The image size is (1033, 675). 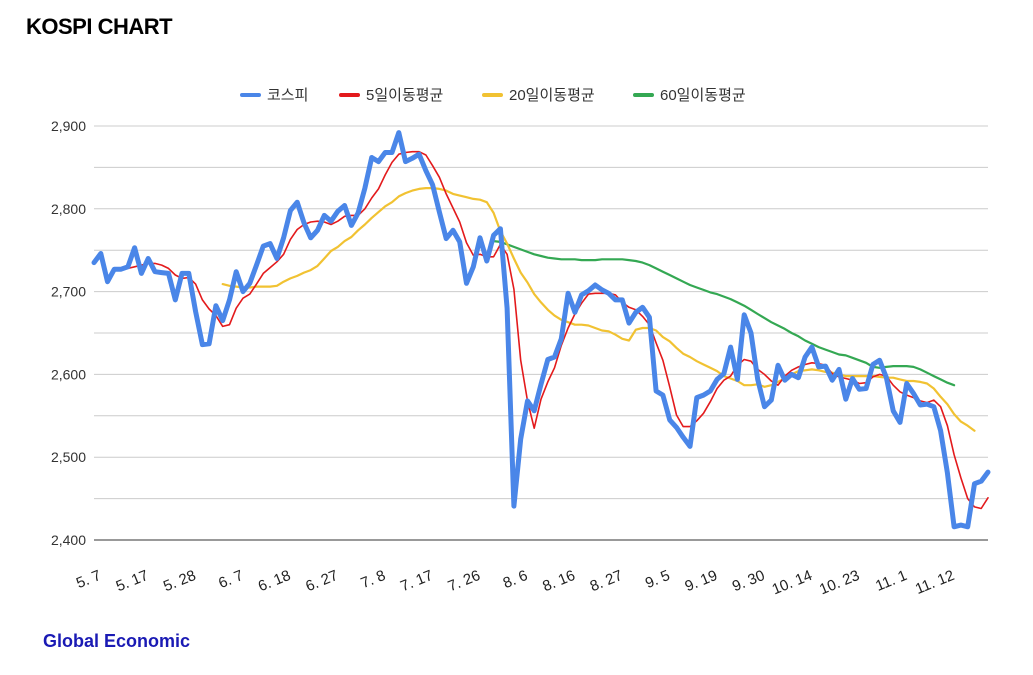 What do you see at coordinates (373, 579) in the screenshot?
I see `x-tick-label: 7. 8` at bounding box center [373, 579].